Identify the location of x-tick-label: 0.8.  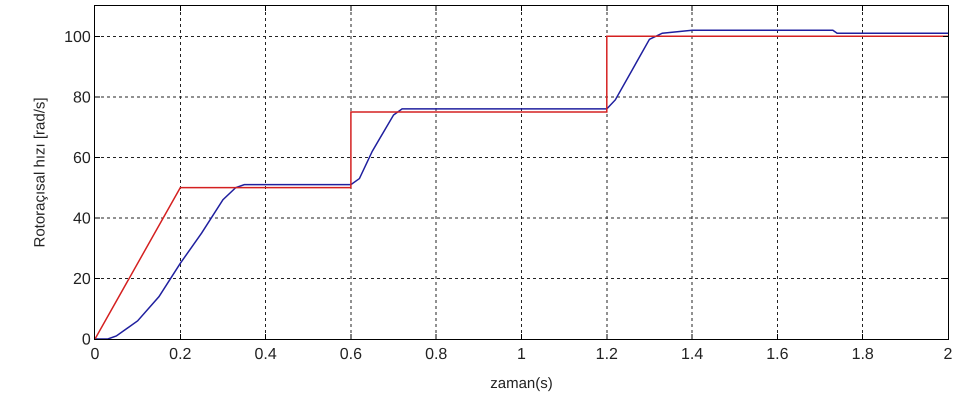
(436, 355).